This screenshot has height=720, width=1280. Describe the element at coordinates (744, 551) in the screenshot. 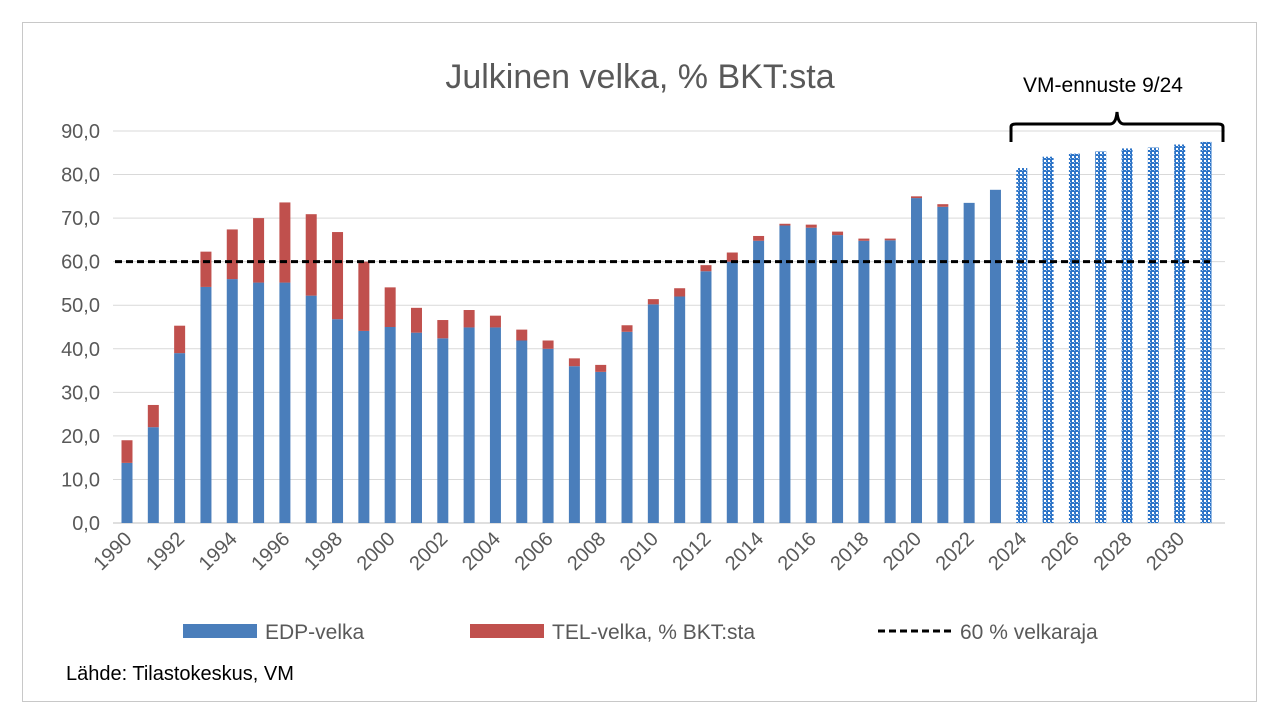

I see `x-tick-label: 2014` at that location.